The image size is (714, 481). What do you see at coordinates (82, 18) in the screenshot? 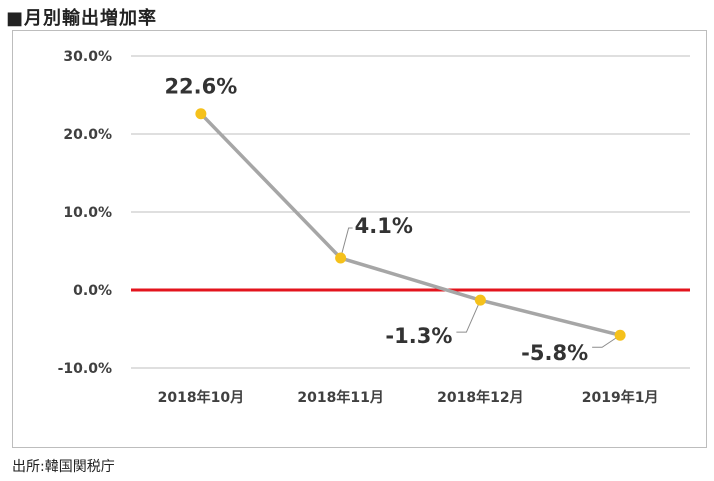
I see `chart-title: ■月別輸出増加率` at bounding box center [82, 18].